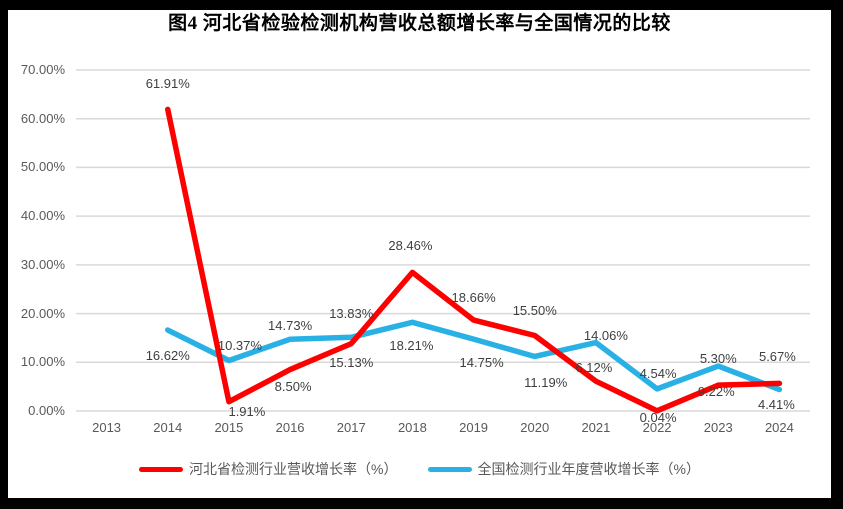 The width and height of the screenshot is (843, 509). I want to click on series-line-national, so click(474, 356).